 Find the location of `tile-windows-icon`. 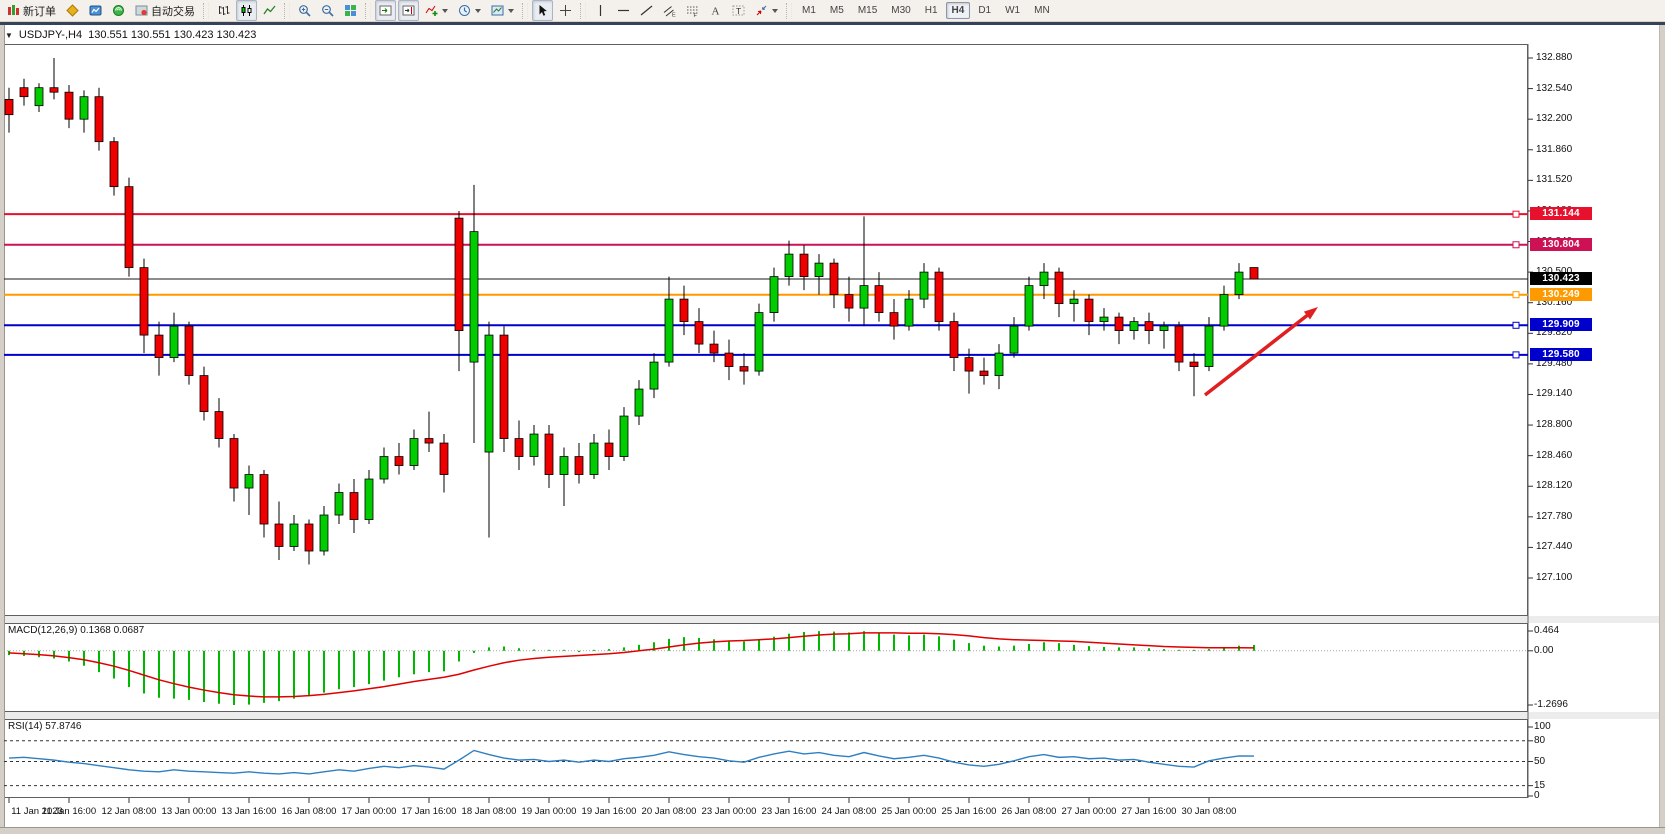

tile-windows-icon is located at coordinates (350, 10).